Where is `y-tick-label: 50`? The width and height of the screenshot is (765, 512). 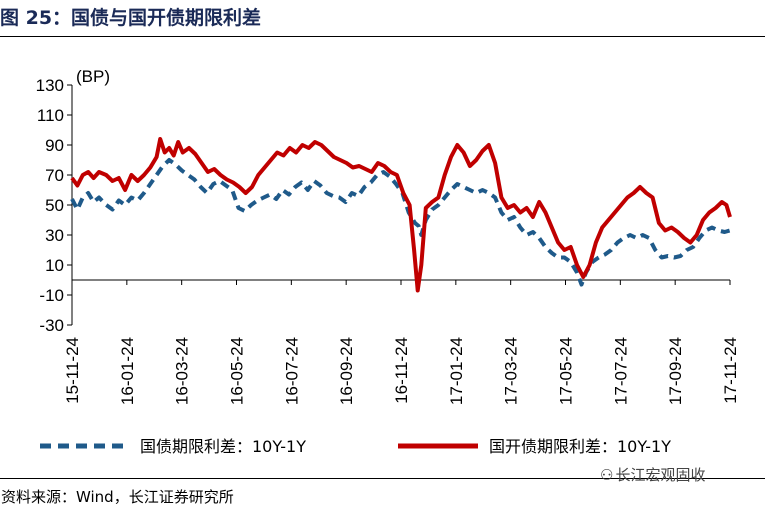 y-tick-label: 50 is located at coordinates (54, 205).